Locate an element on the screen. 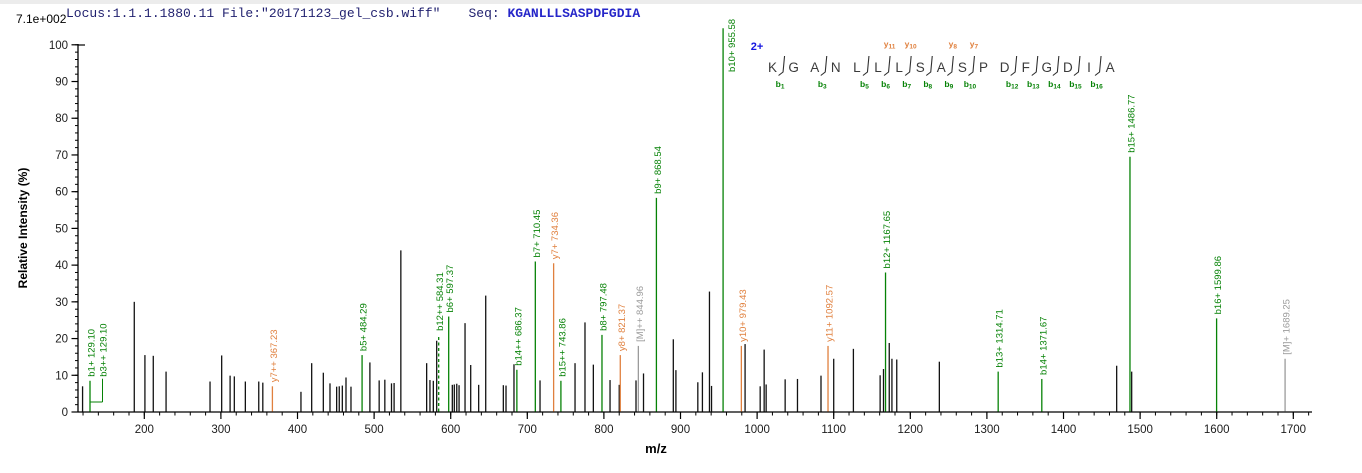  y-tick-label: 50 is located at coordinates (61, 229).